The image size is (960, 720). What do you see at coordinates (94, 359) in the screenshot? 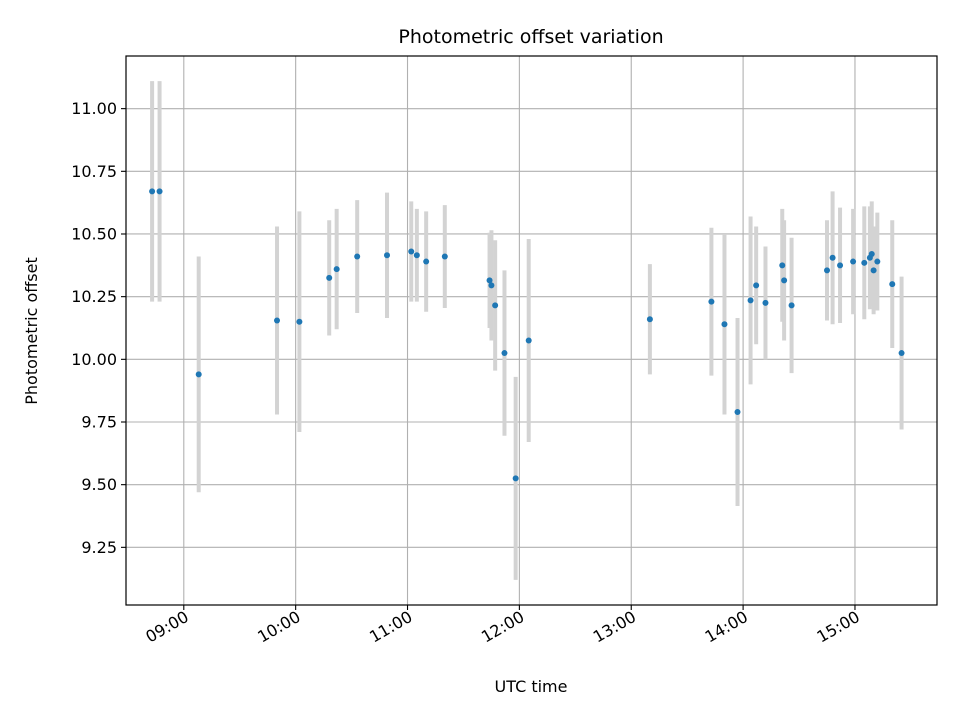
I see `y-tick-label: 10.00` at bounding box center [94, 359].